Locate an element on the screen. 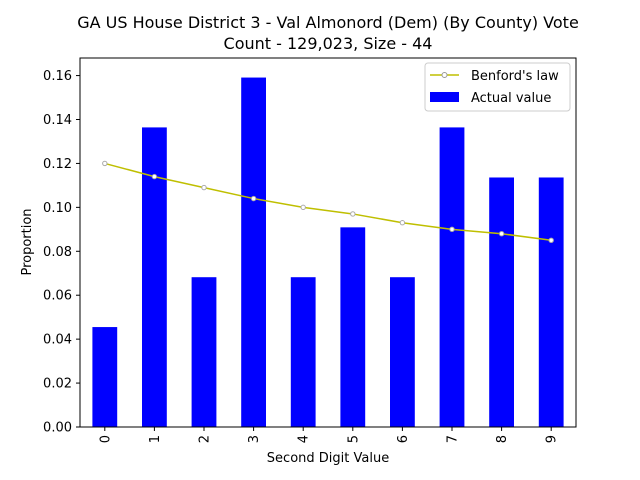 This screenshot has width=640, height=480. y-axis-label: Proportion is located at coordinates (27, 241).